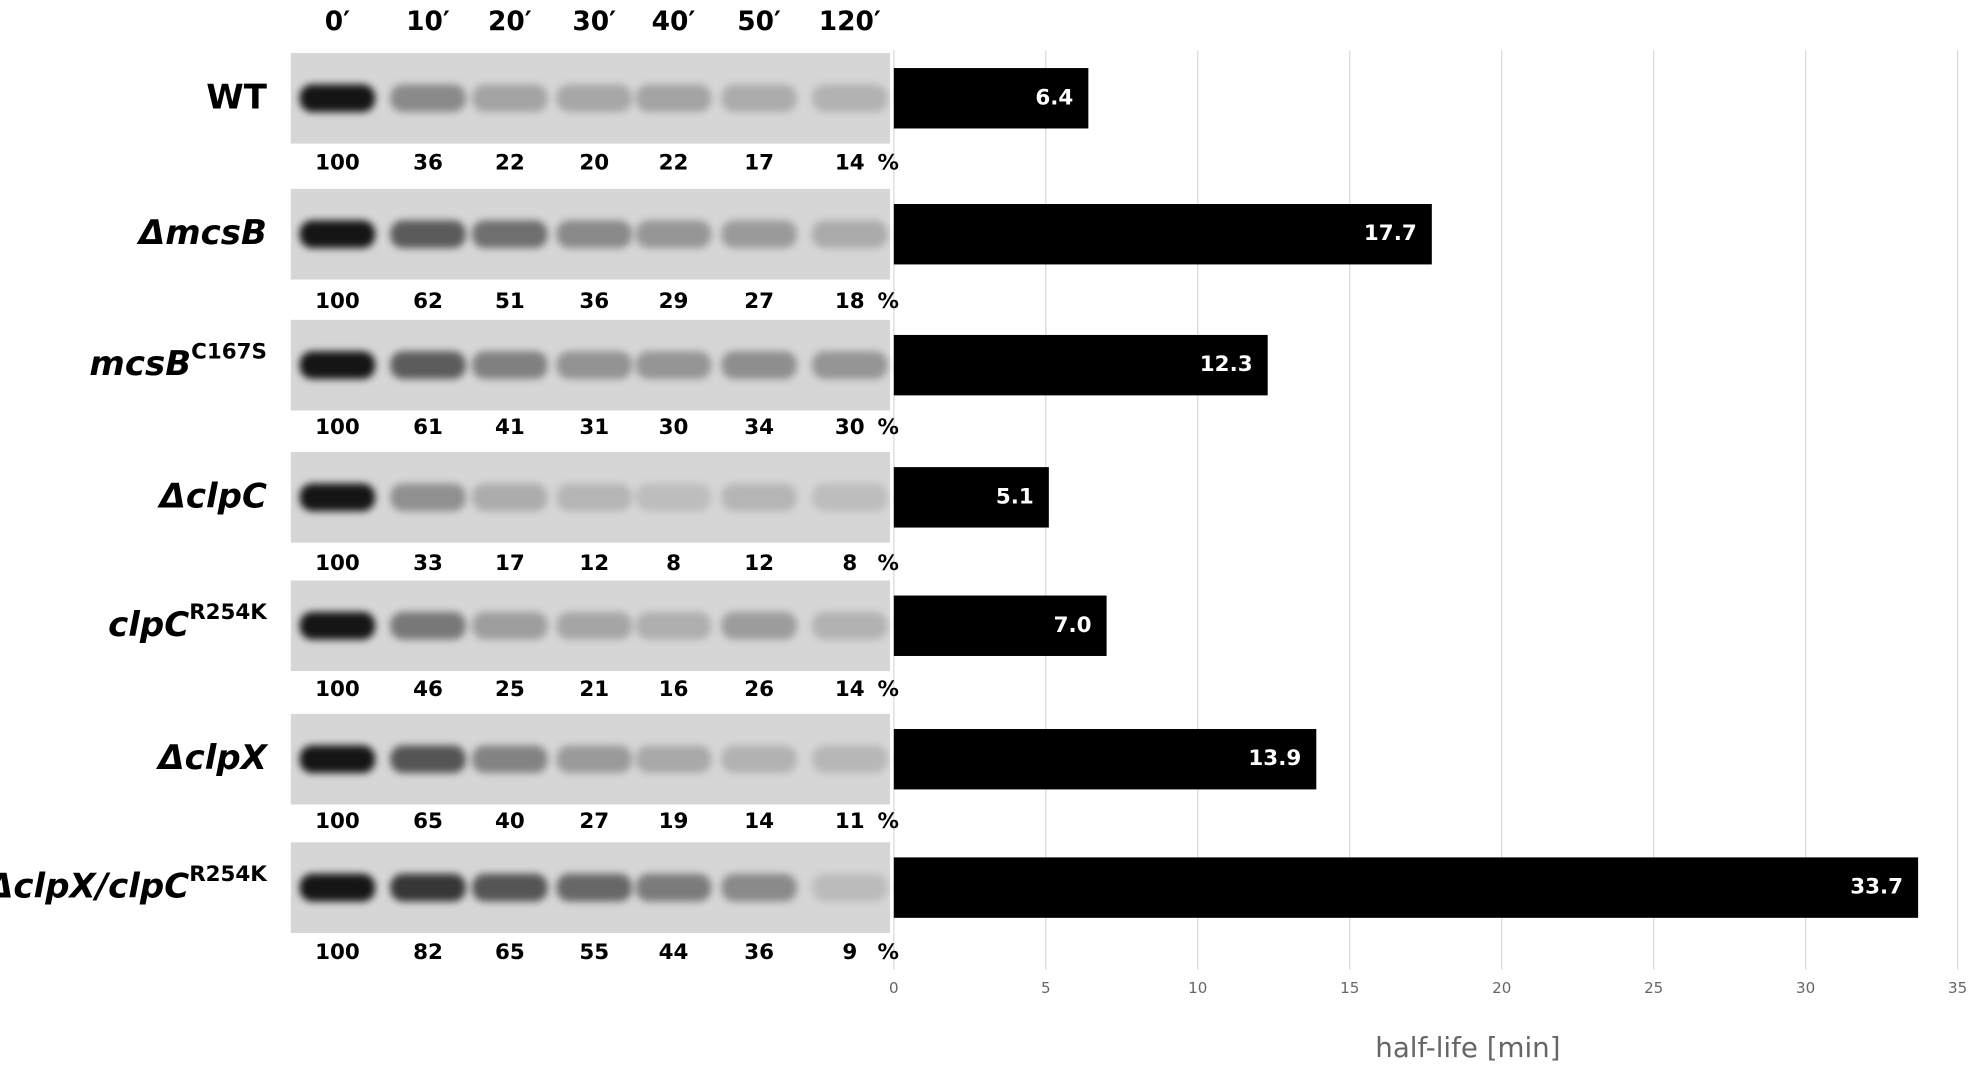 The height and width of the screenshot is (1074, 1974). Describe the element at coordinates (674, 689) in the screenshot. I see `quantity-label: 16` at that location.